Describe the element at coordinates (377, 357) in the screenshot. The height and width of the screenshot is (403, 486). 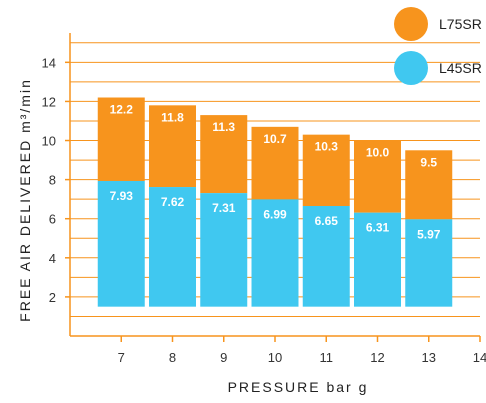
I see `x-tick-label: 12` at that location.